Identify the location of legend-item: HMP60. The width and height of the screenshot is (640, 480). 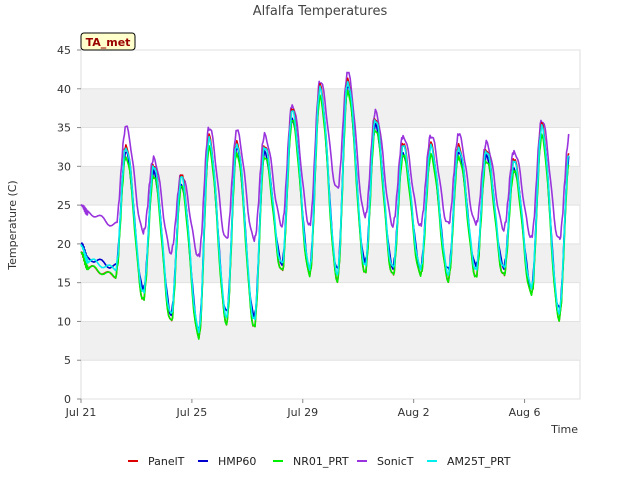
(227, 461).